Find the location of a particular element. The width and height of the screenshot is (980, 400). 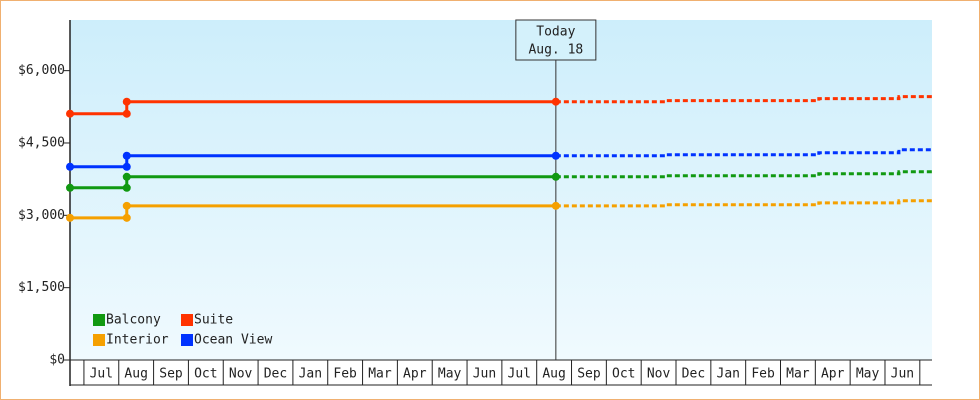

legend-label: Suite is located at coordinates (213, 320).